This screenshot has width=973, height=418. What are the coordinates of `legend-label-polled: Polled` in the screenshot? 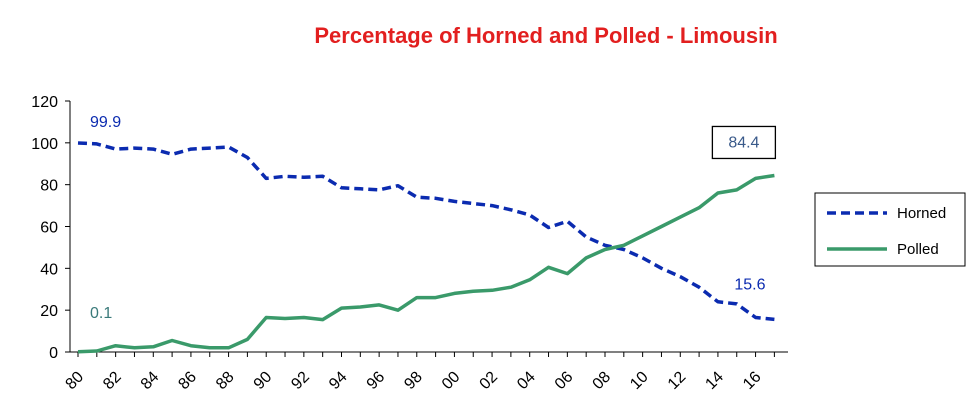 It's located at (918, 249).